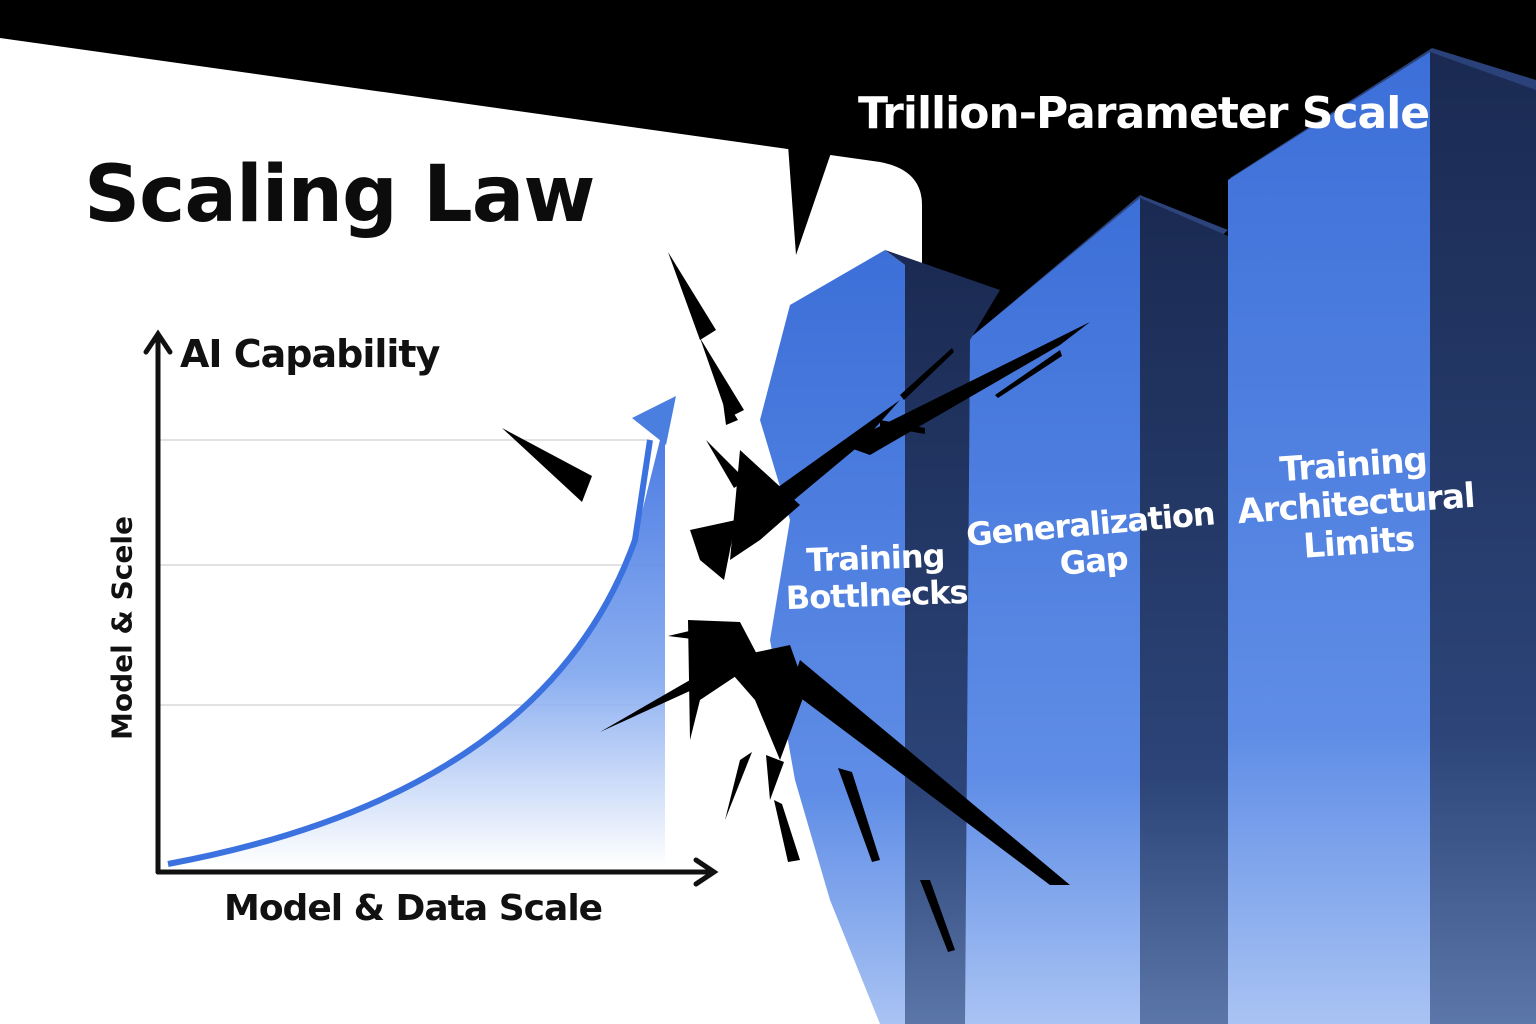 Image resolution: width=1536 pixels, height=1024 pixels. What do you see at coordinates (1483, 538) in the screenshot?
I see `bar-3-side` at bounding box center [1483, 538].